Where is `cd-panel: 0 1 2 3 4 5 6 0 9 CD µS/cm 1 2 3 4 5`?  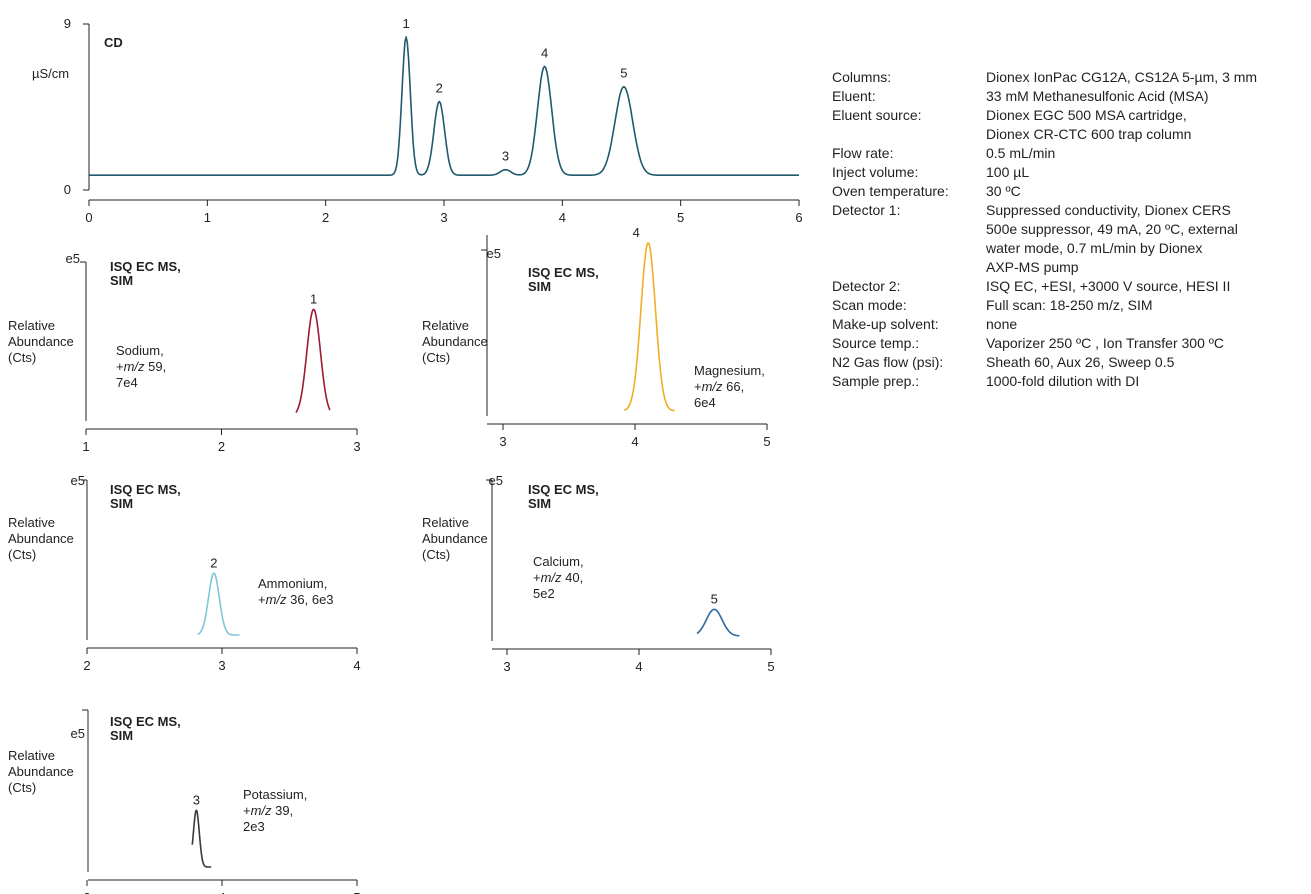 cd-panel: 0 1 2 3 4 5 6 0 9 CD µS/cm 1 2 3 4 5 is located at coordinates (417, 120).